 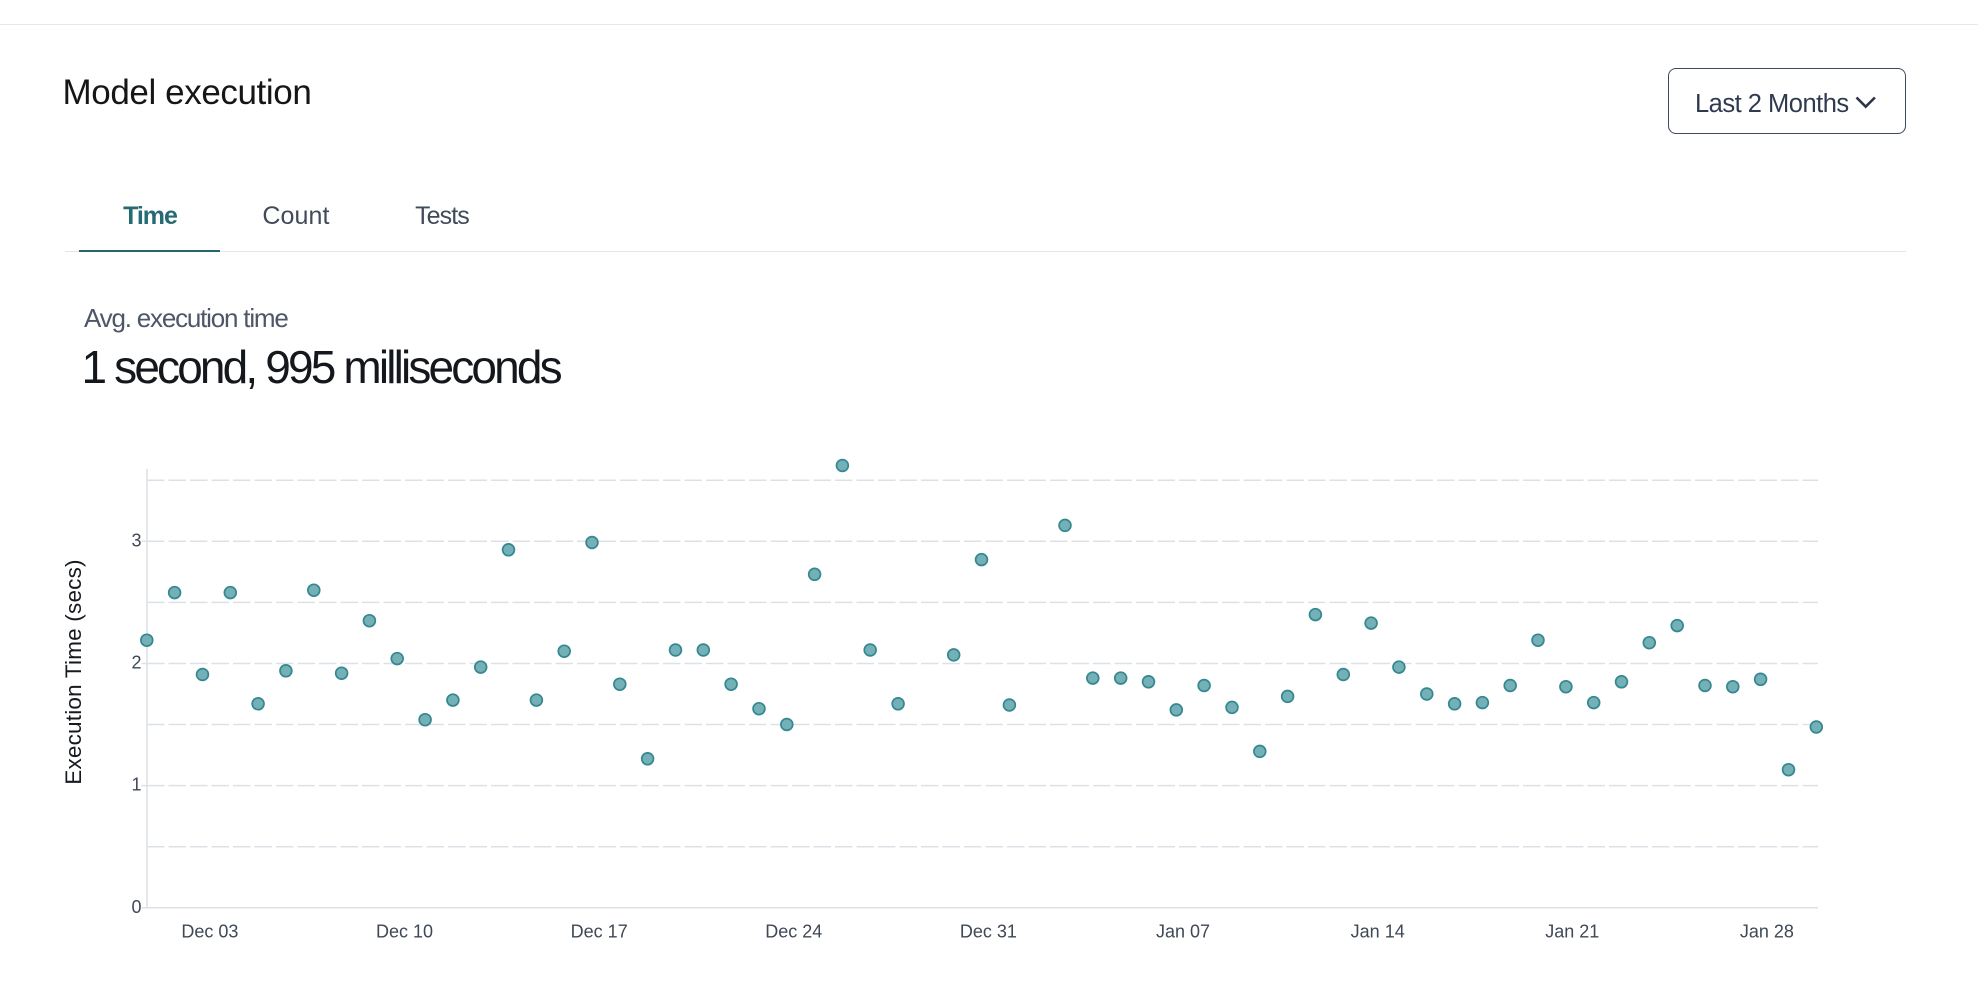 I want to click on svg-text: Jan 14, so click(x=1378, y=931).